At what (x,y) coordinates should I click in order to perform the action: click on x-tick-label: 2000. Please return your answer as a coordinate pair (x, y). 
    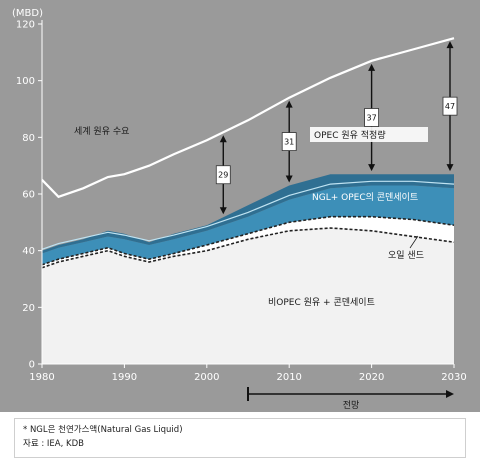
    Looking at the image, I should click on (206, 377).